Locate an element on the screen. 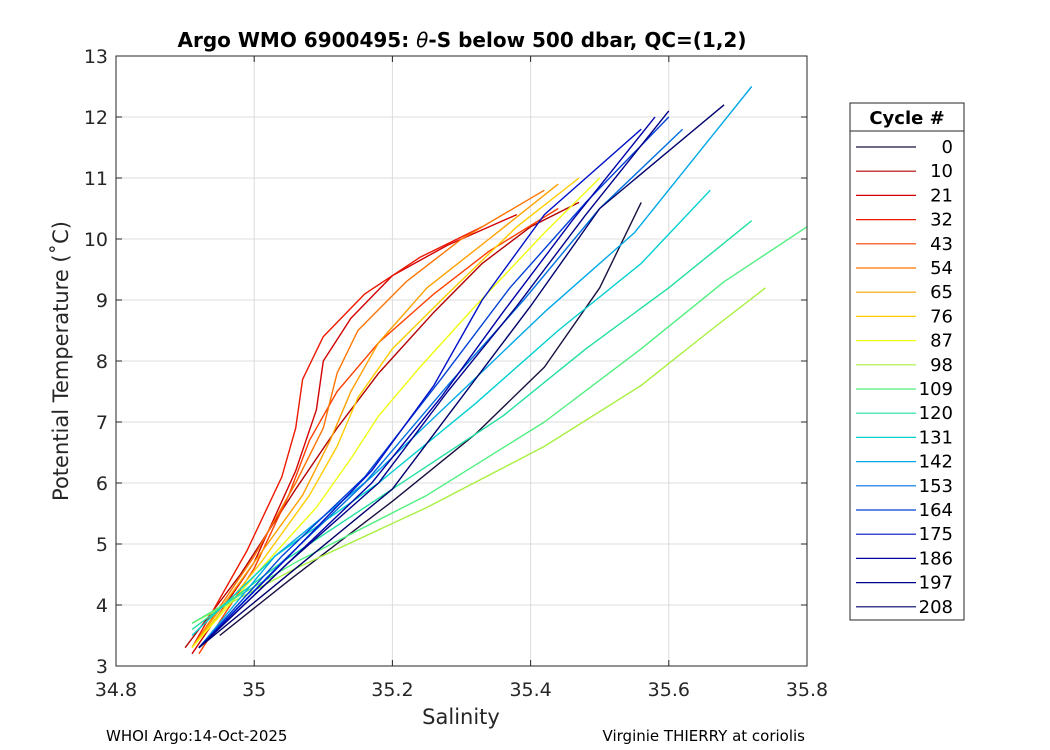 The width and height of the screenshot is (1050, 750). legend-label: 98 is located at coordinates (941, 365).